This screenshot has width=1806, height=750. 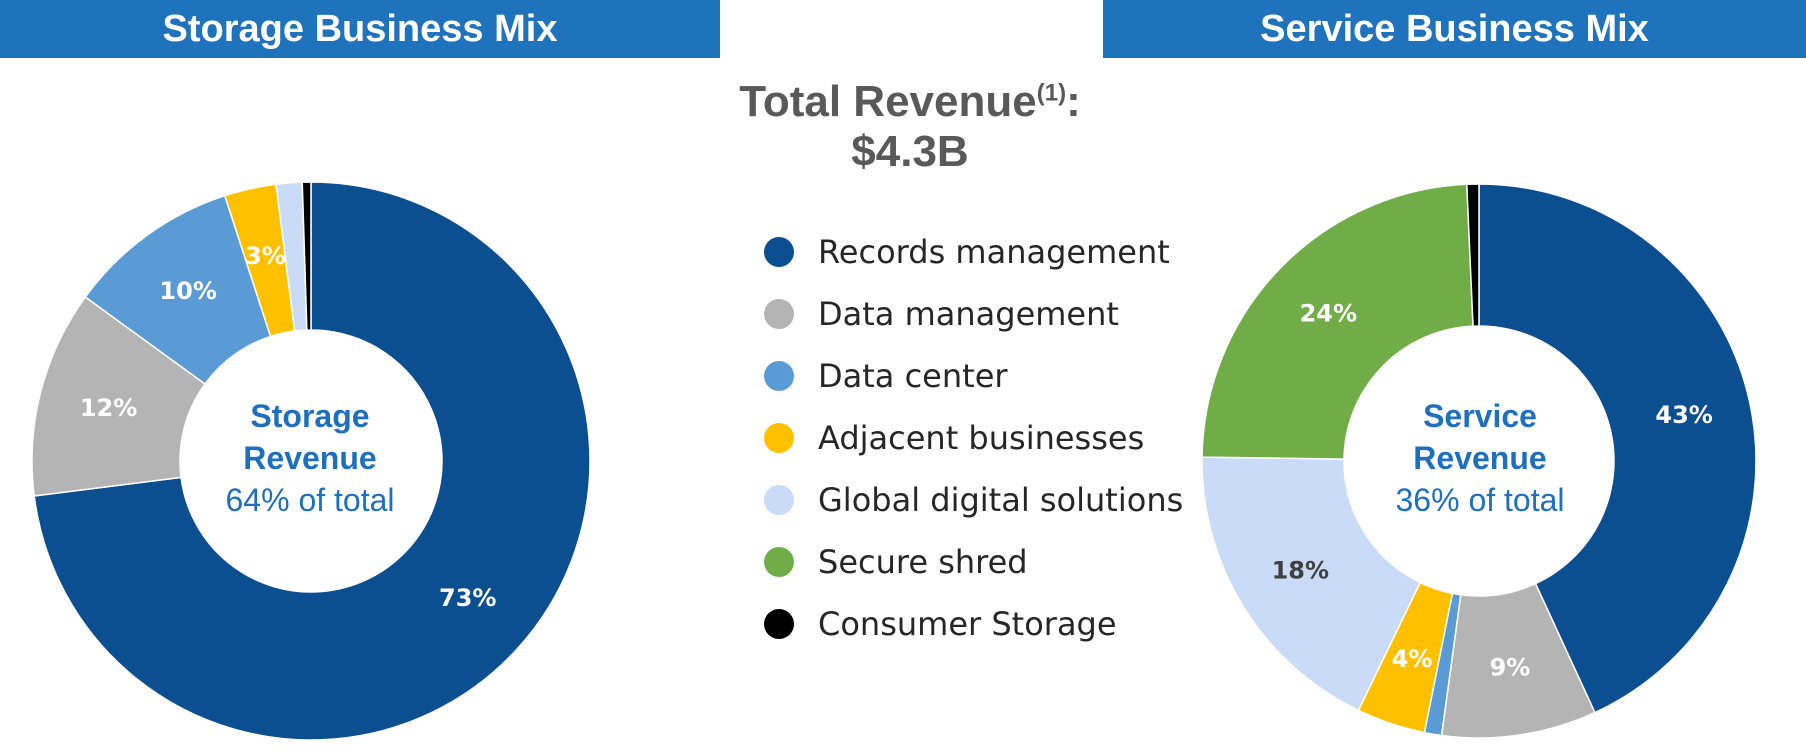 I want to click on legend-item: Adjacent businesses, so click(x=973, y=438).